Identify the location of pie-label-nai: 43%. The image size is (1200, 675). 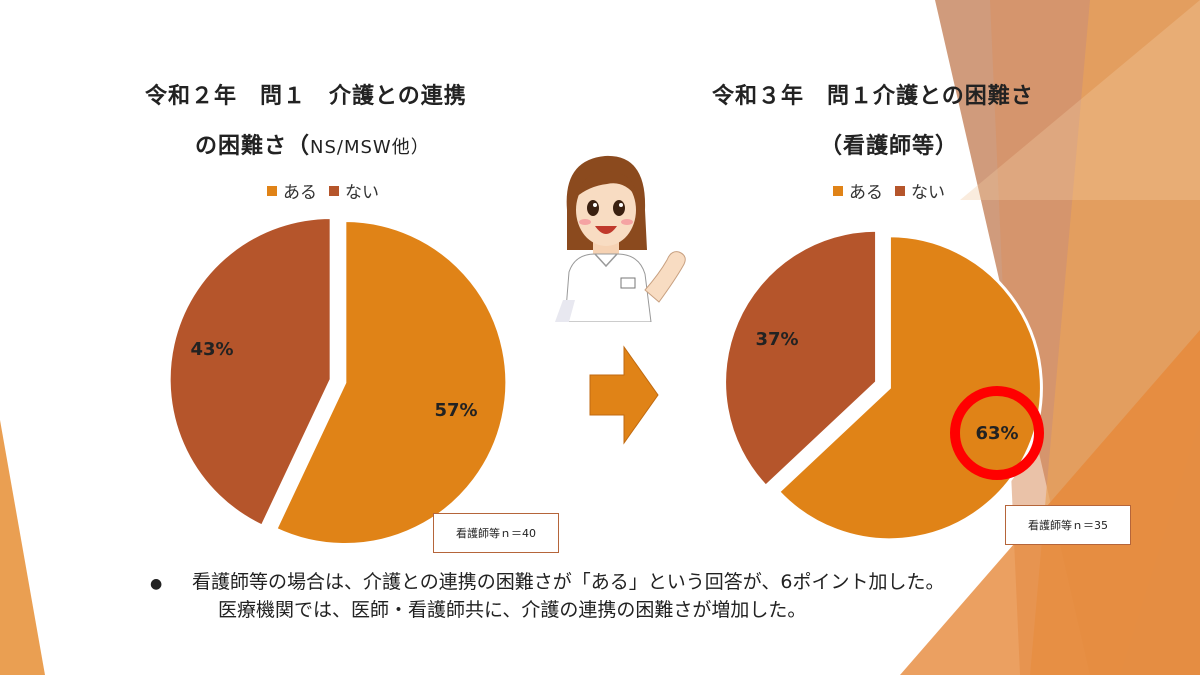
(211, 349).